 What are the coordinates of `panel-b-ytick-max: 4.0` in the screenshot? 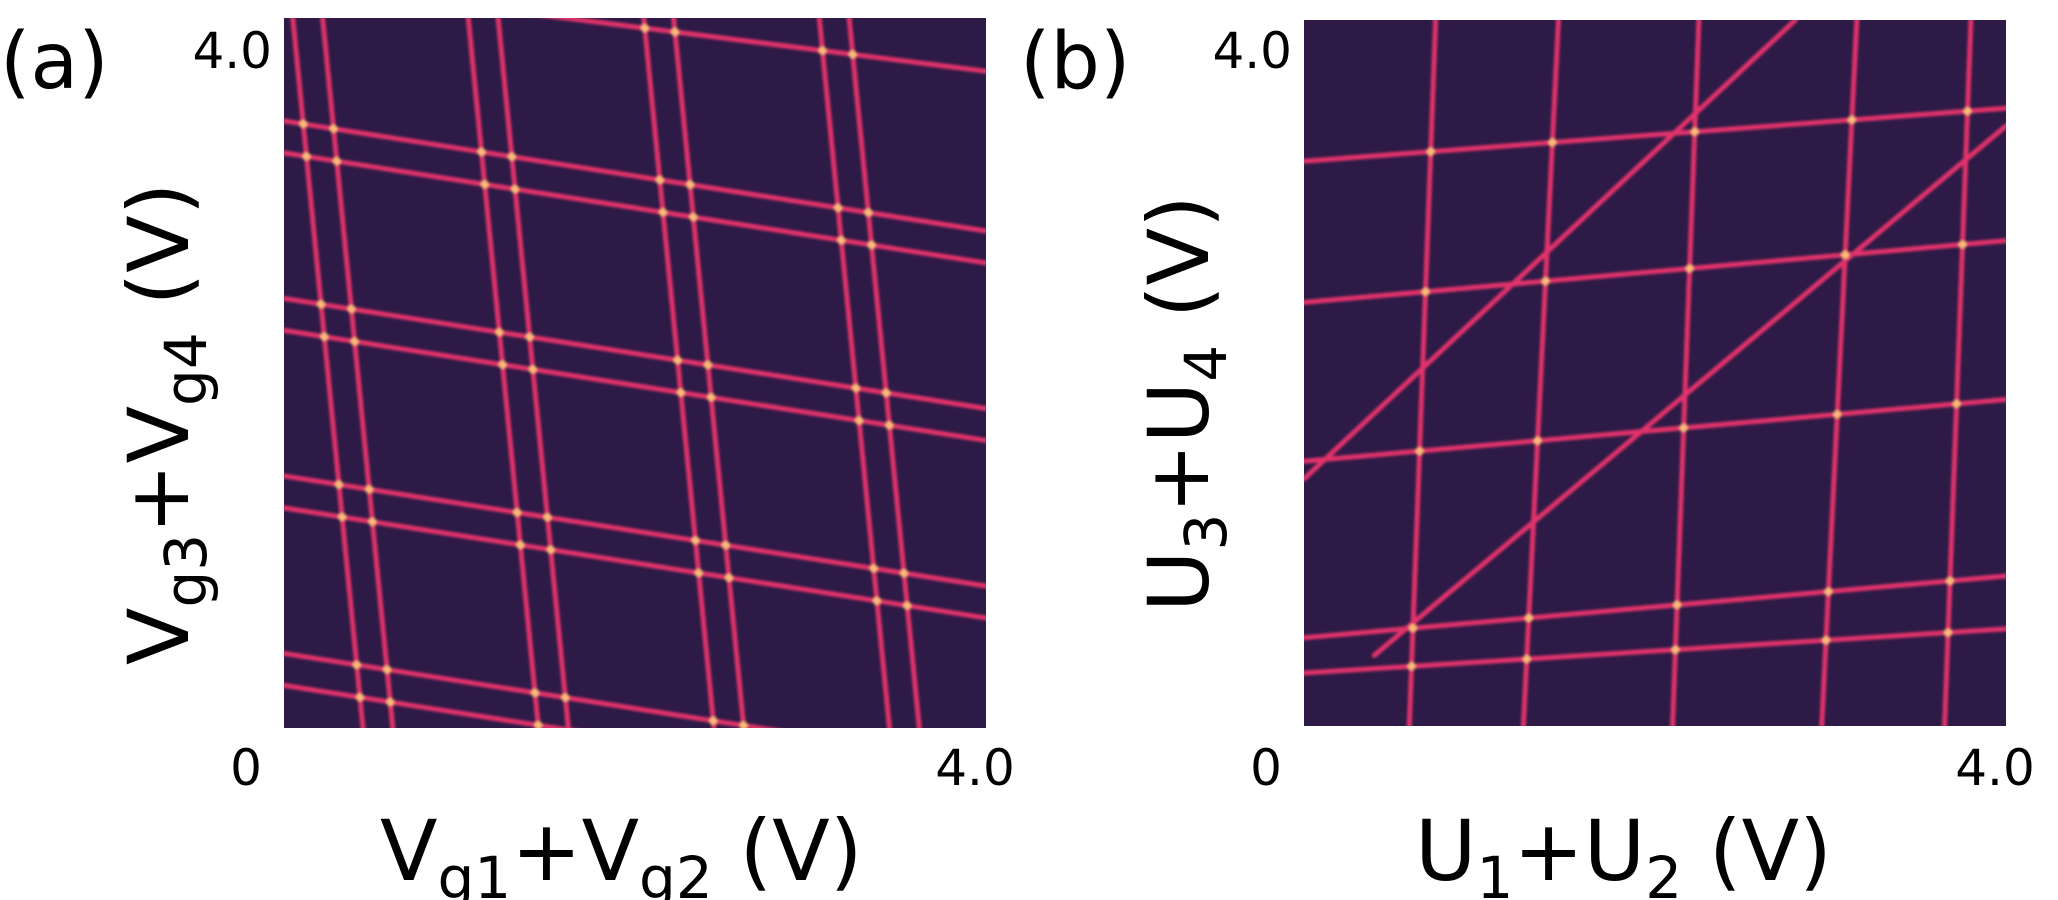 It's located at (1252, 51).